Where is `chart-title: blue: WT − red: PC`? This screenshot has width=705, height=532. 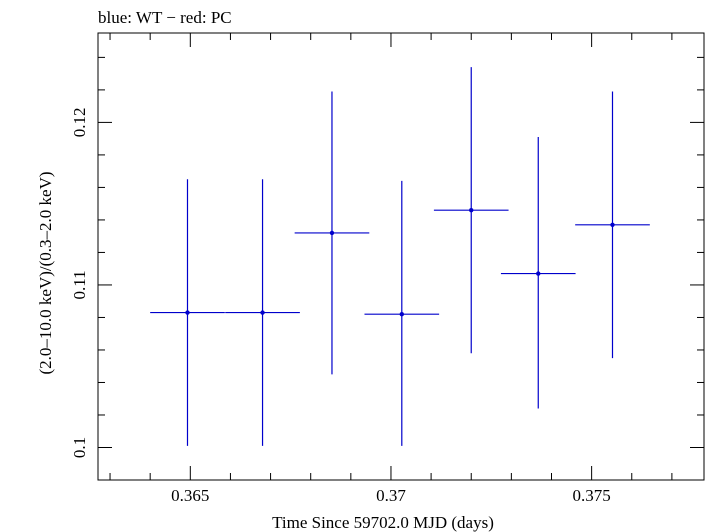 chart-title: blue: WT − red: PC is located at coordinates (165, 17).